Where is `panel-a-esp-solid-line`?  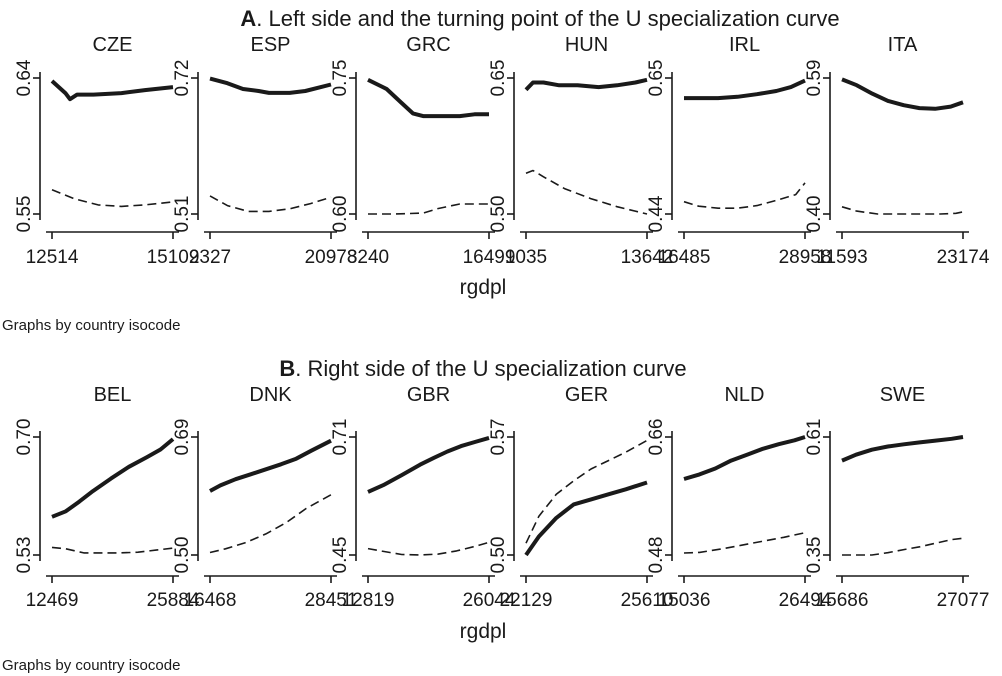 panel-a-esp-solid-line is located at coordinates (270, 85).